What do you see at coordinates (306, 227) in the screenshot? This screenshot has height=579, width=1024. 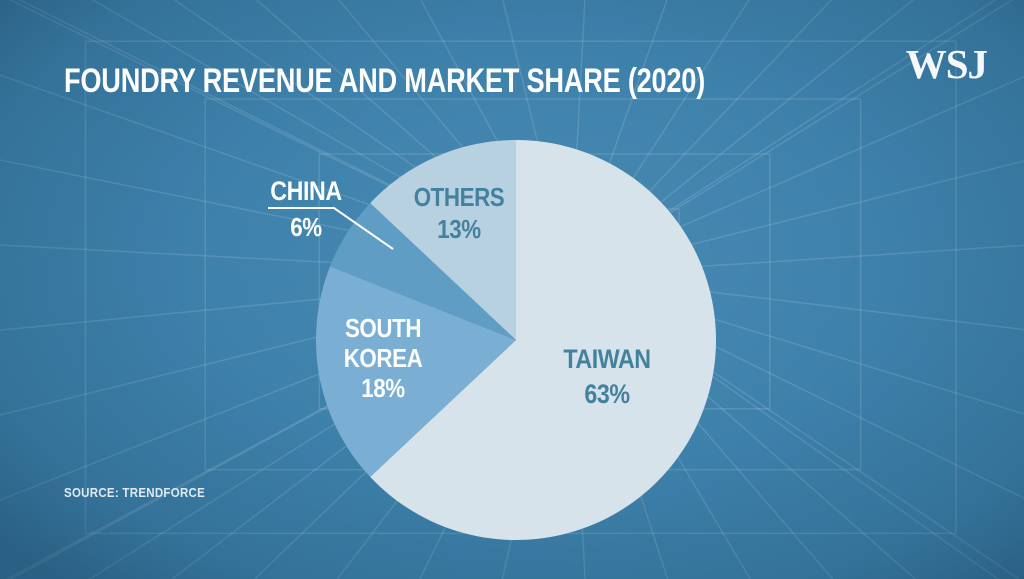 I see `slice-percent-china: 6%` at bounding box center [306, 227].